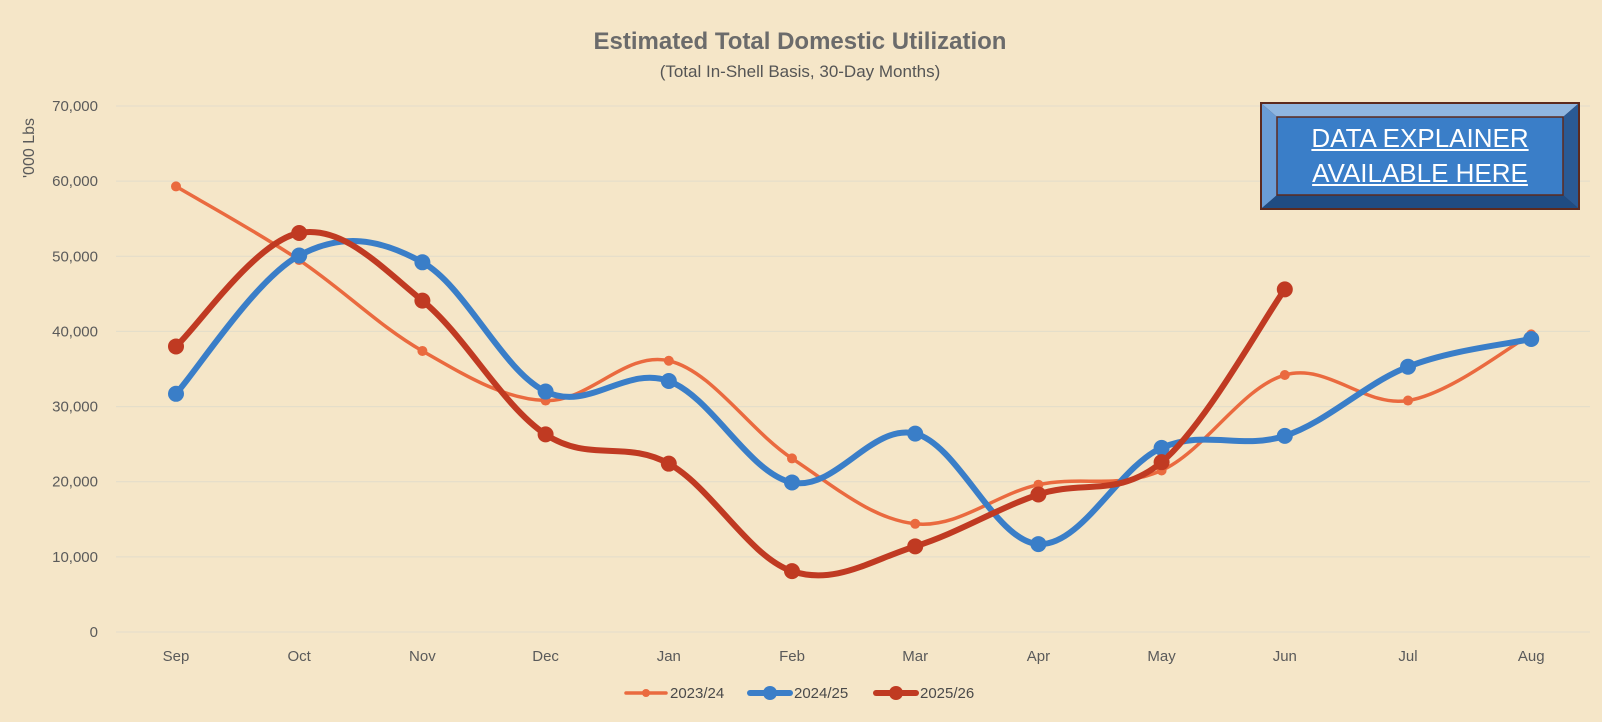 The height and width of the screenshot is (722, 1602). Describe the element at coordinates (75, 106) in the screenshot. I see `y-tick-label: 70,000` at that location.